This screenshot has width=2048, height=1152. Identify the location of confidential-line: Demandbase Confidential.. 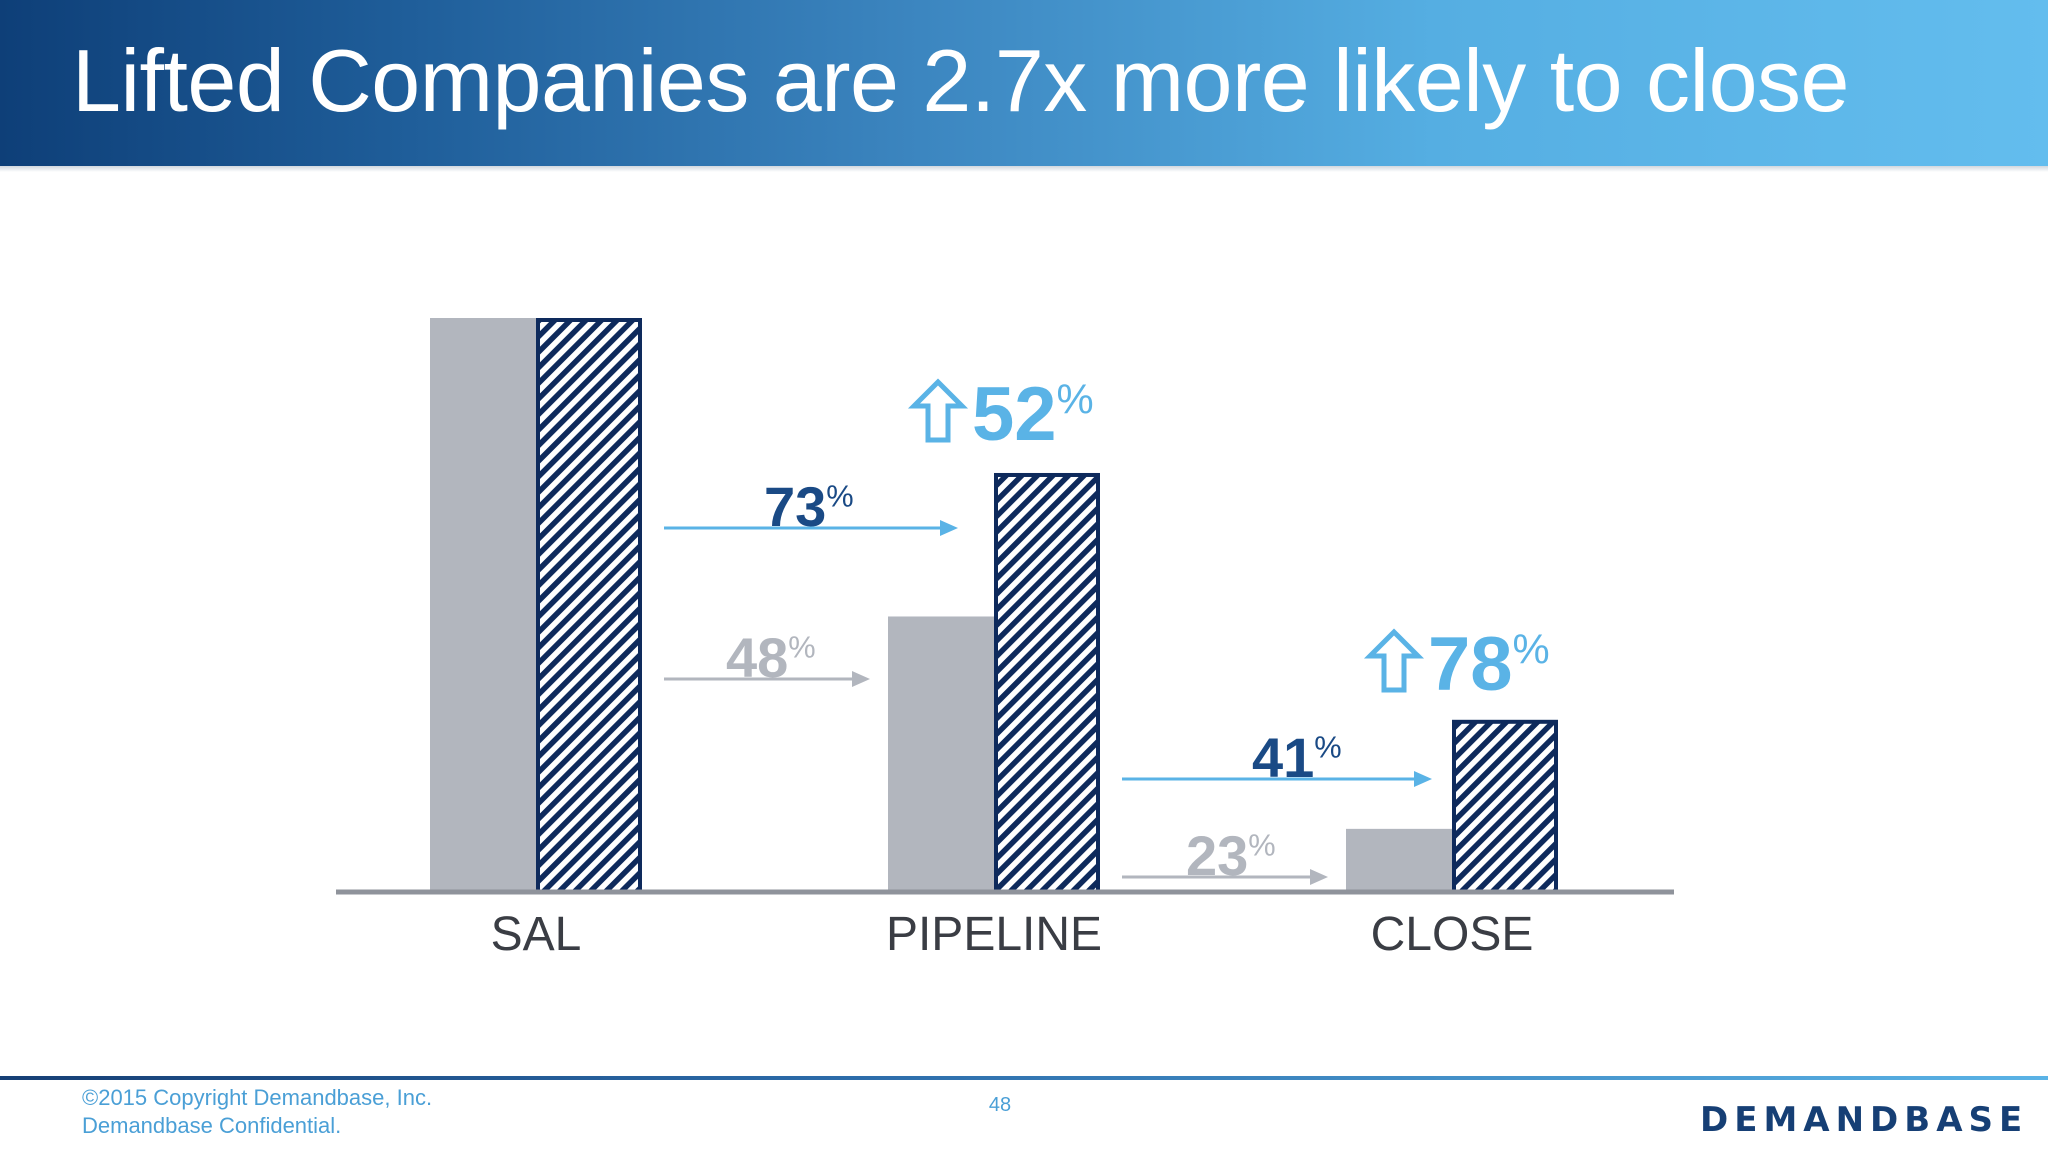
(212, 1125).